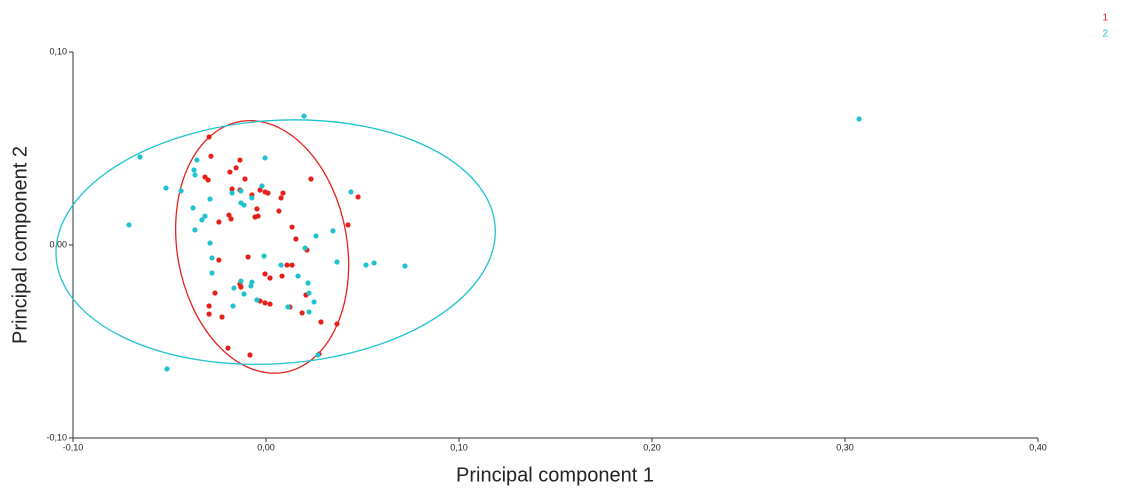 Image resolution: width=1125 pixels, height=489 pixels. What do you see at coordinates (266, 447) in the screenshot?
I see `x-tick-label: 0,00` at bounding box center [266, 447].